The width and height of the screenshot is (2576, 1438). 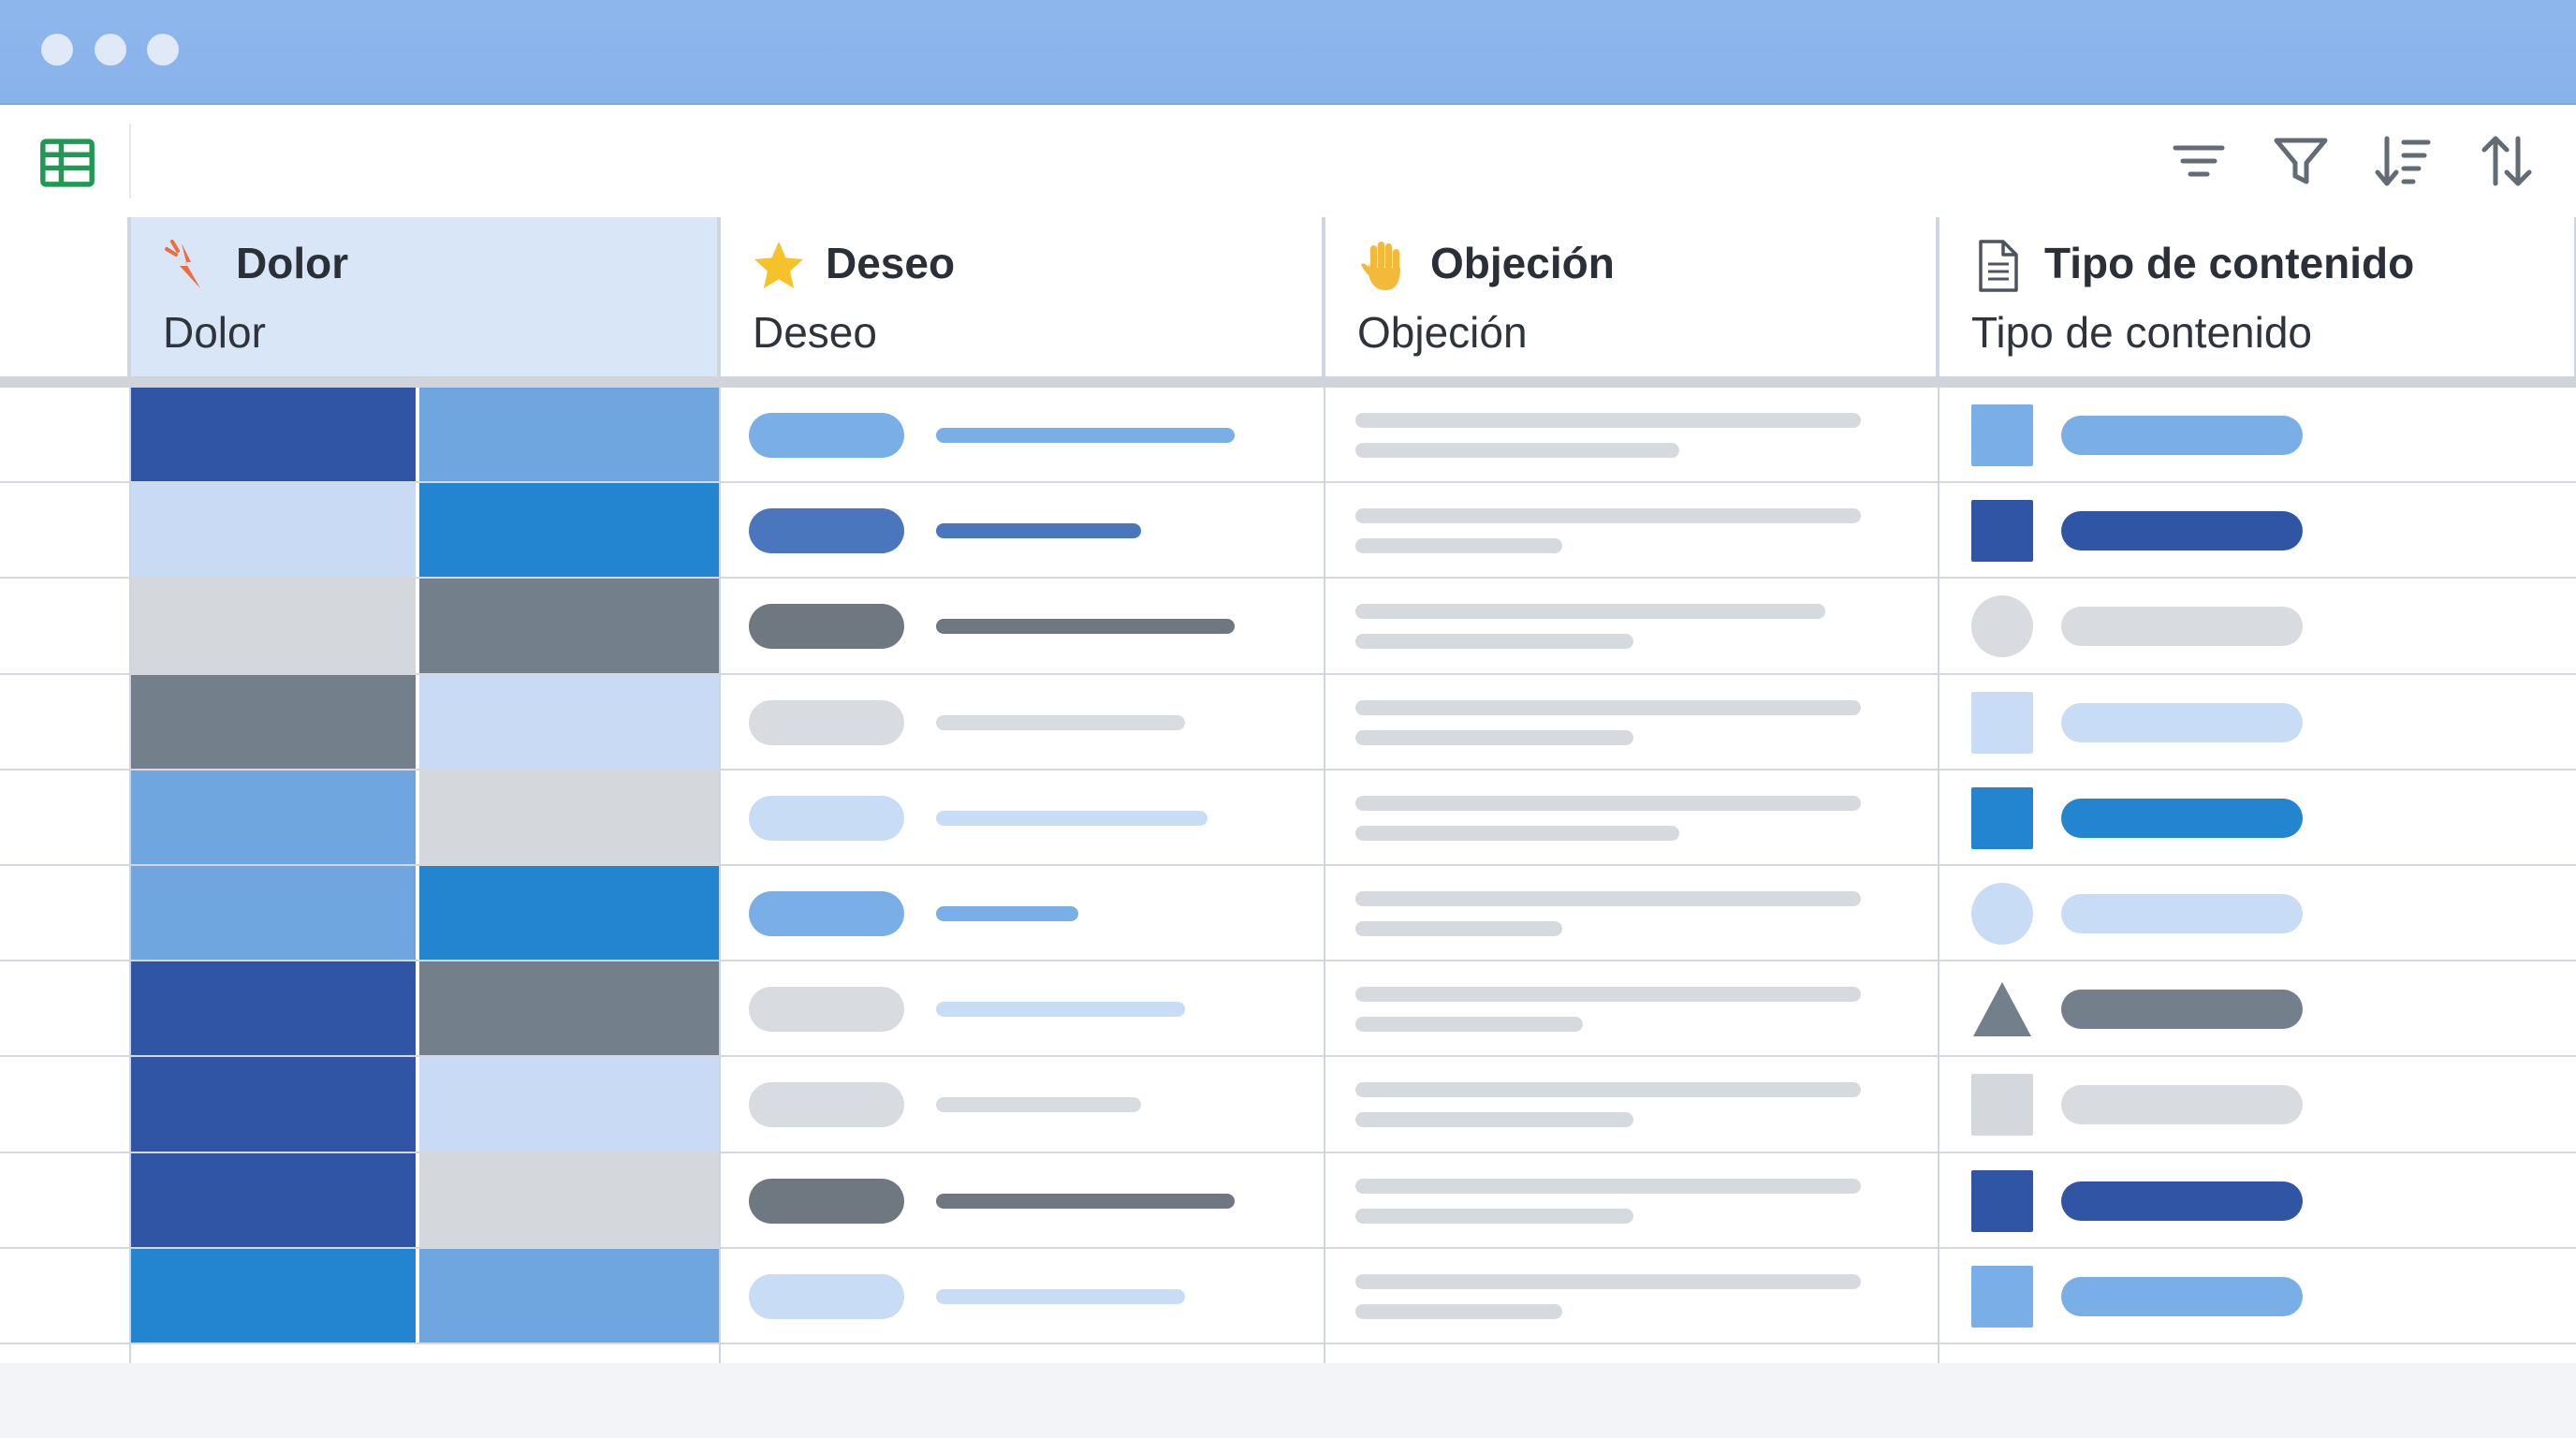 What do you see at coordinates (163, 50) in the screenshot?
I see `window-maximize-button` at bounding box center [163, 50].